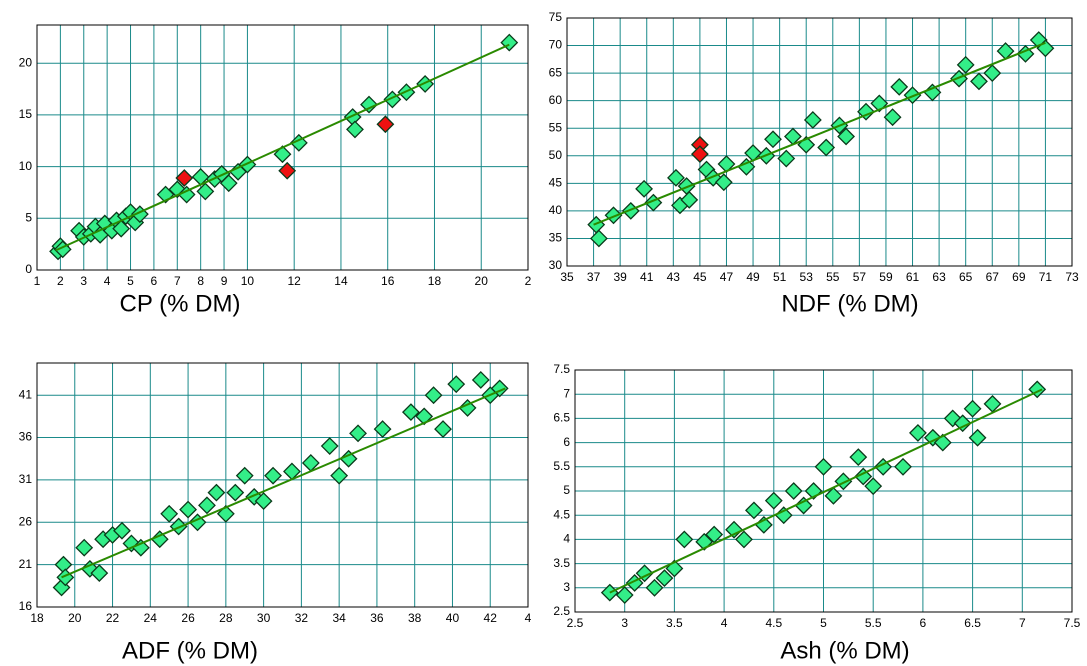 The height and width of the screenshot is (666, 1087). Describe the element at coordinates (620, 277) in the screenshot. I see `x-tick-label: 39` at that location.